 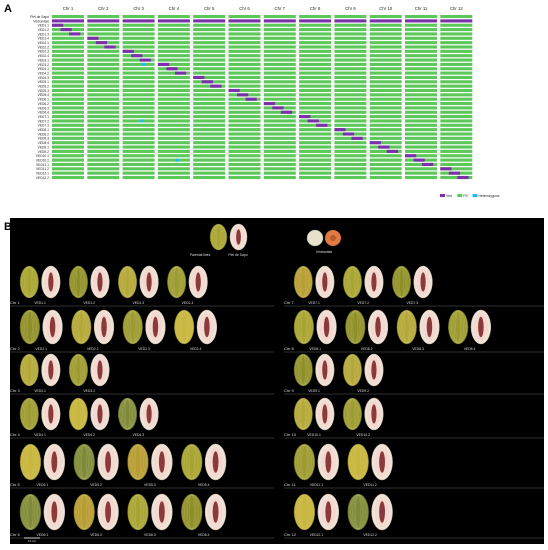 I want to click on chromosome-label: Chr 3, so click(x=15, y=390).